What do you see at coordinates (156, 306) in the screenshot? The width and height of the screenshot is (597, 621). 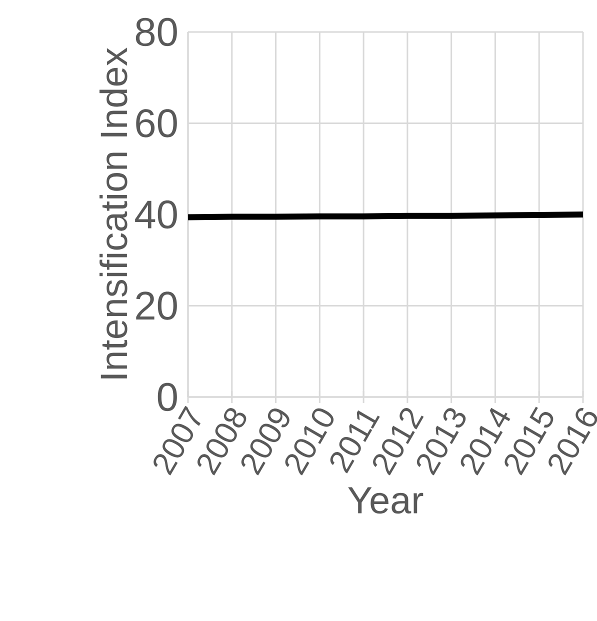 I see `y-tick-label: 20` at bounding box center [156, 306].